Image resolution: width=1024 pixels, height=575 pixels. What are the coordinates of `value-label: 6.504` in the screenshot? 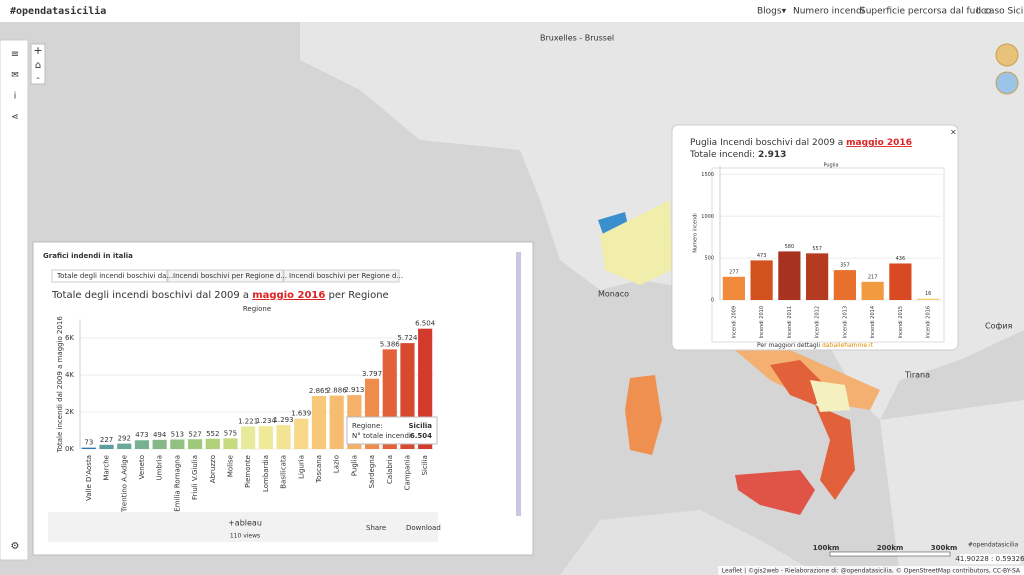 It's located at (425, 324).